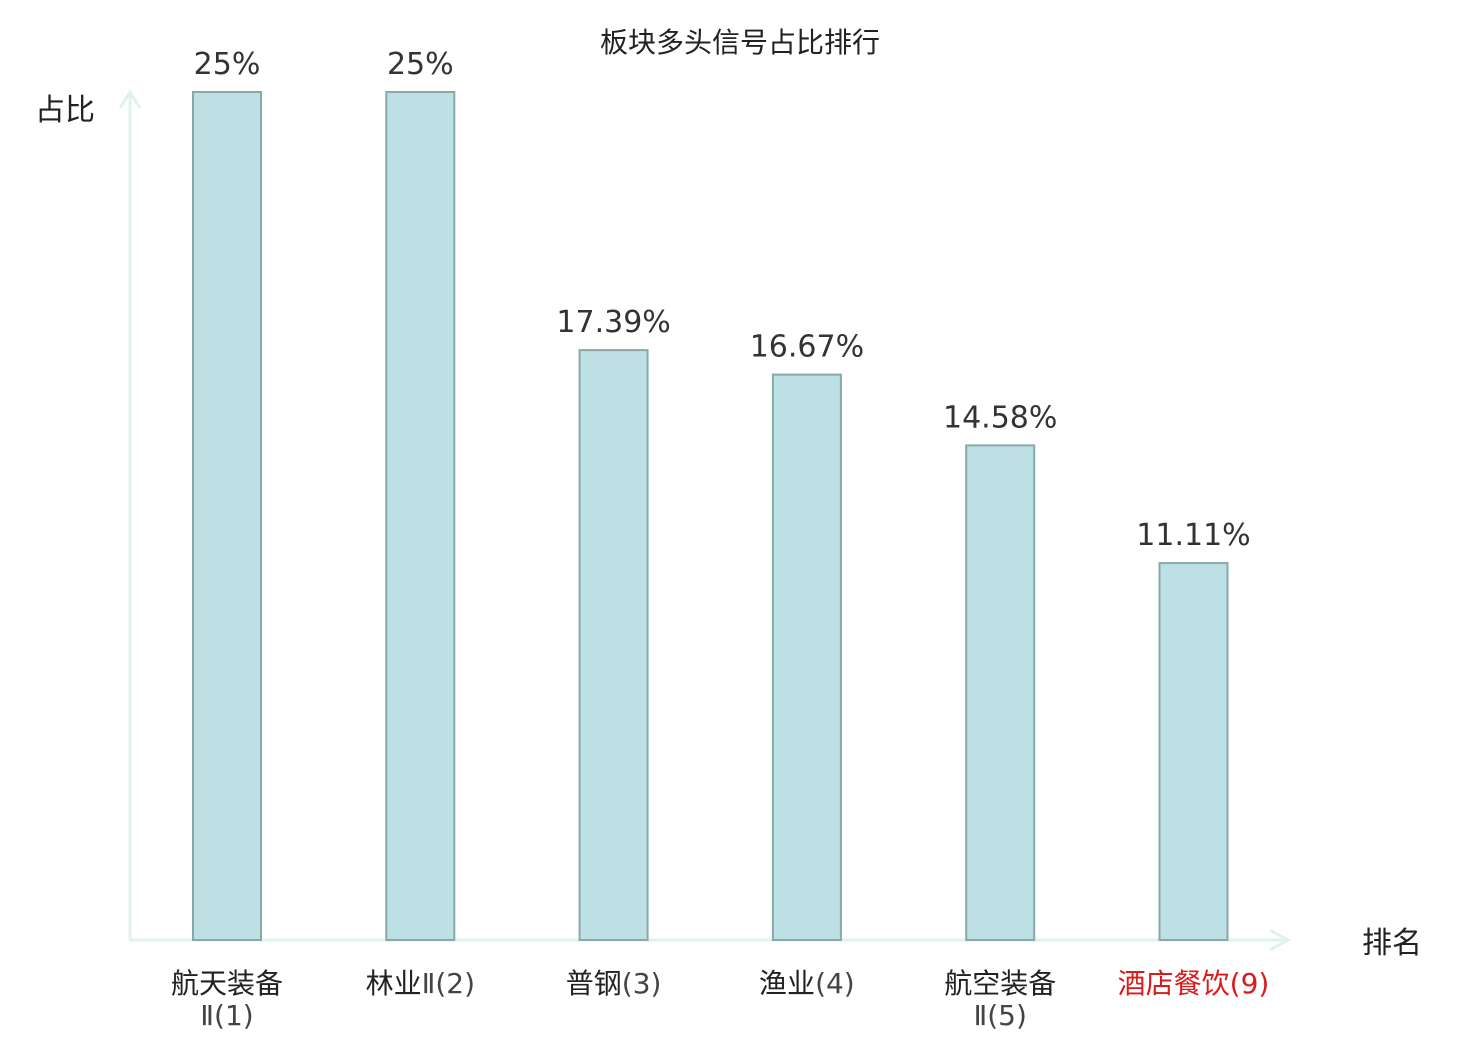 The image size is (1480, 1040). Describe the element at coordinates (740, 42) in the screenshot. I see `chart-title: 板块多头信号占比排行` at that location.